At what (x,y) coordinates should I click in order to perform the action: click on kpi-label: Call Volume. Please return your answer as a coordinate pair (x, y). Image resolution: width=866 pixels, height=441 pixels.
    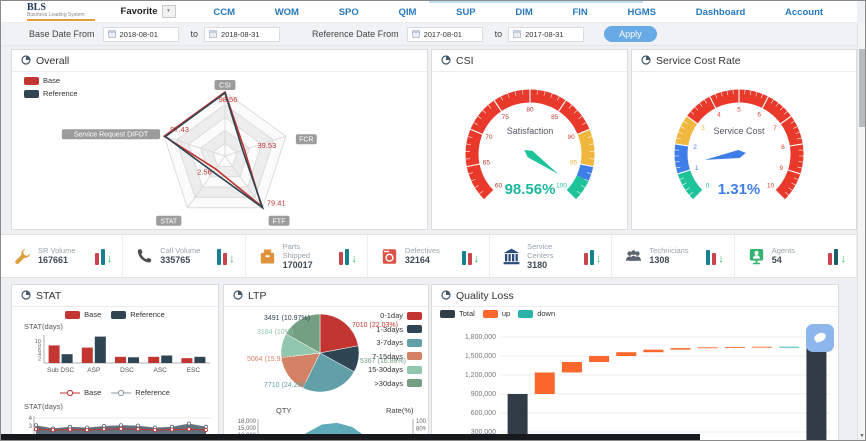
    Looking at the image, I should click on (180, 251).